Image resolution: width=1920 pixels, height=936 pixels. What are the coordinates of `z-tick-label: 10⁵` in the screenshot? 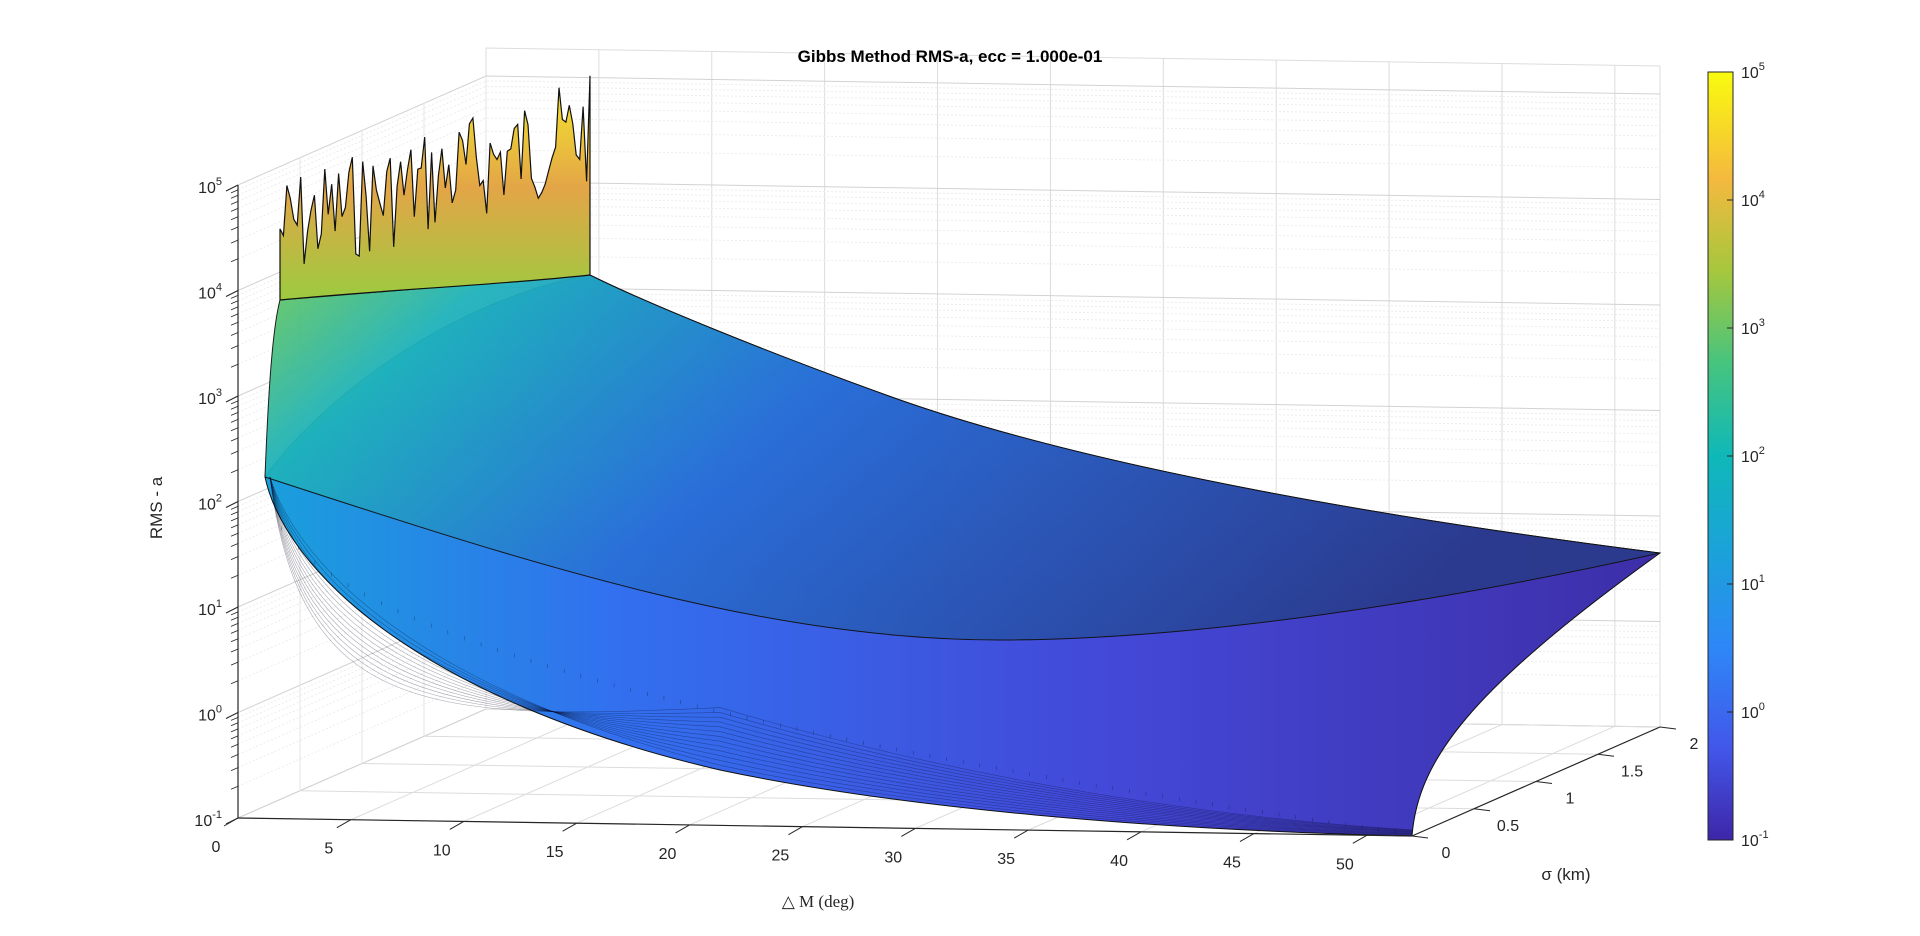 It's located at (210, 186).